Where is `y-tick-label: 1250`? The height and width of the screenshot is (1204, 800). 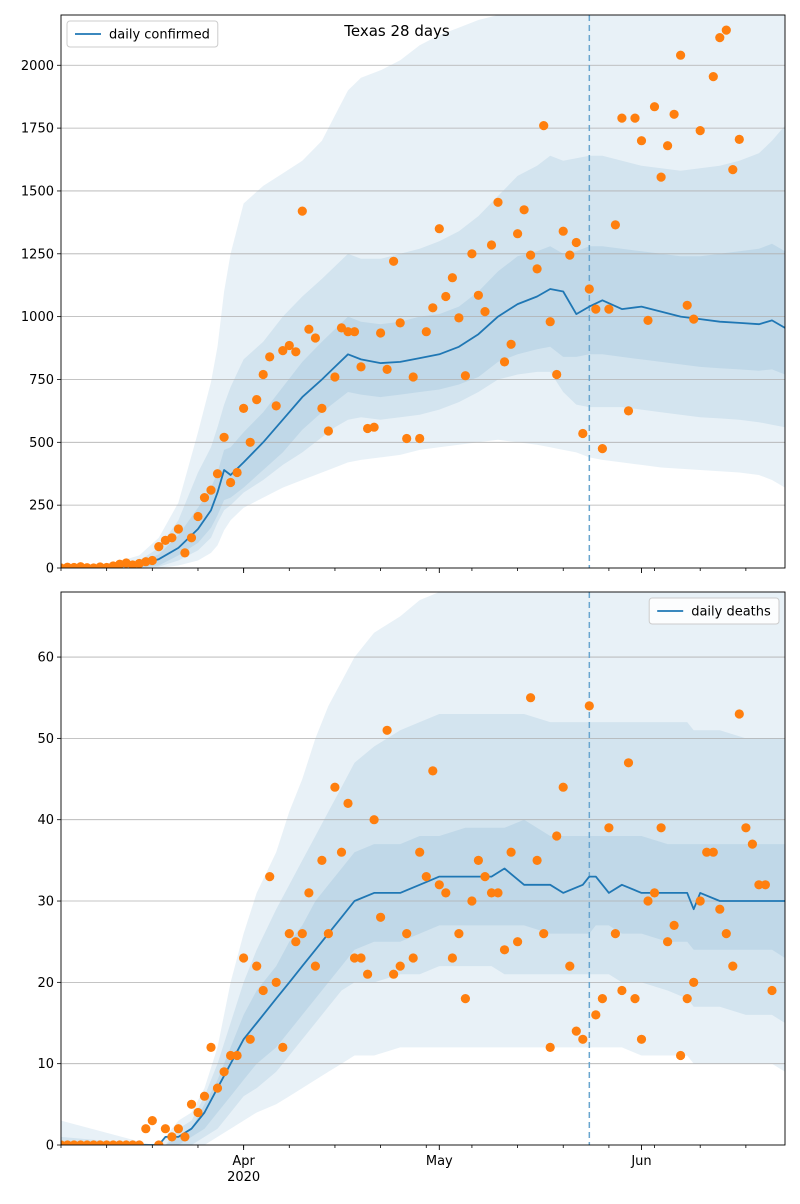
y-tick-label: 1250 is located at coordinates (37, 254).